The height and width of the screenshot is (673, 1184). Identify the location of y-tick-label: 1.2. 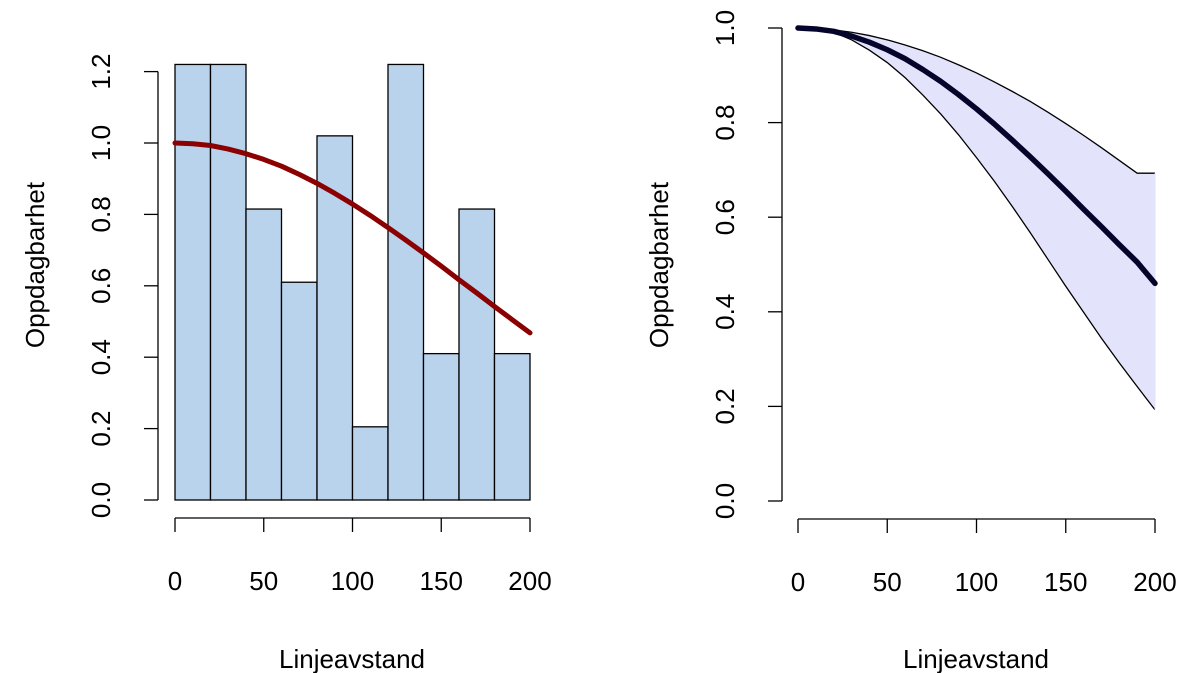
(101, 72).